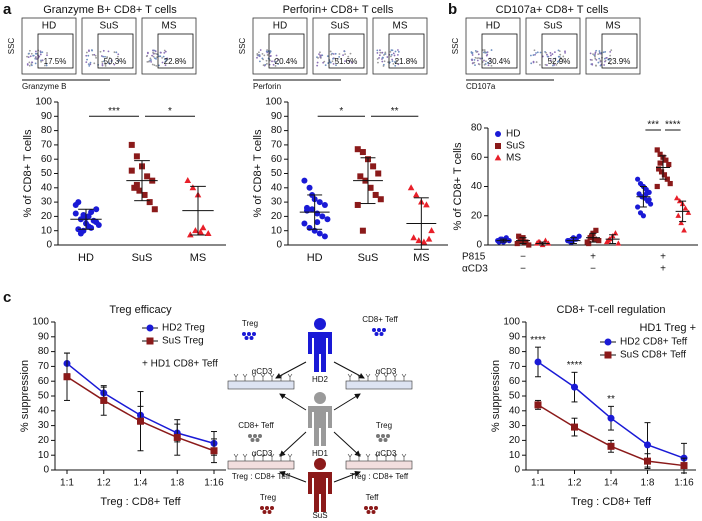 Image resolution: width=702 pixels, height=521 pixels. I want to click on significance-label: ****, so click(673, 125).